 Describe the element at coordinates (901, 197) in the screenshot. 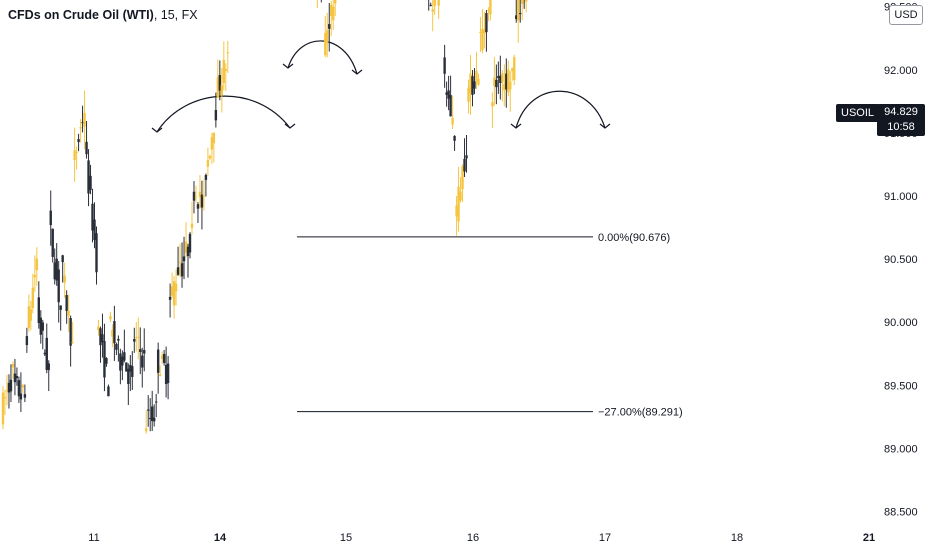

I see `y-tick-label: 91.000` at that location.